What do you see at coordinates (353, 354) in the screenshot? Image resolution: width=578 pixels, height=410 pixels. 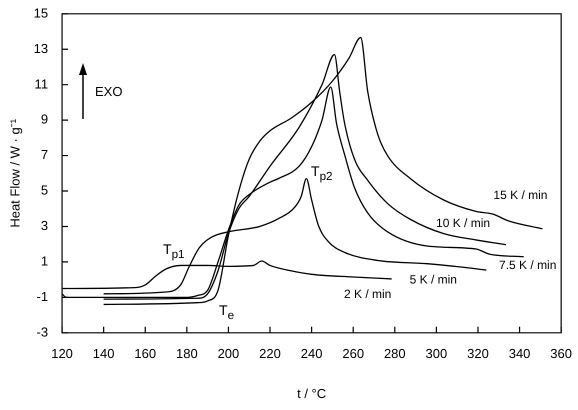 I see `x-tick-label: 260` at bounding box center [353, 354].